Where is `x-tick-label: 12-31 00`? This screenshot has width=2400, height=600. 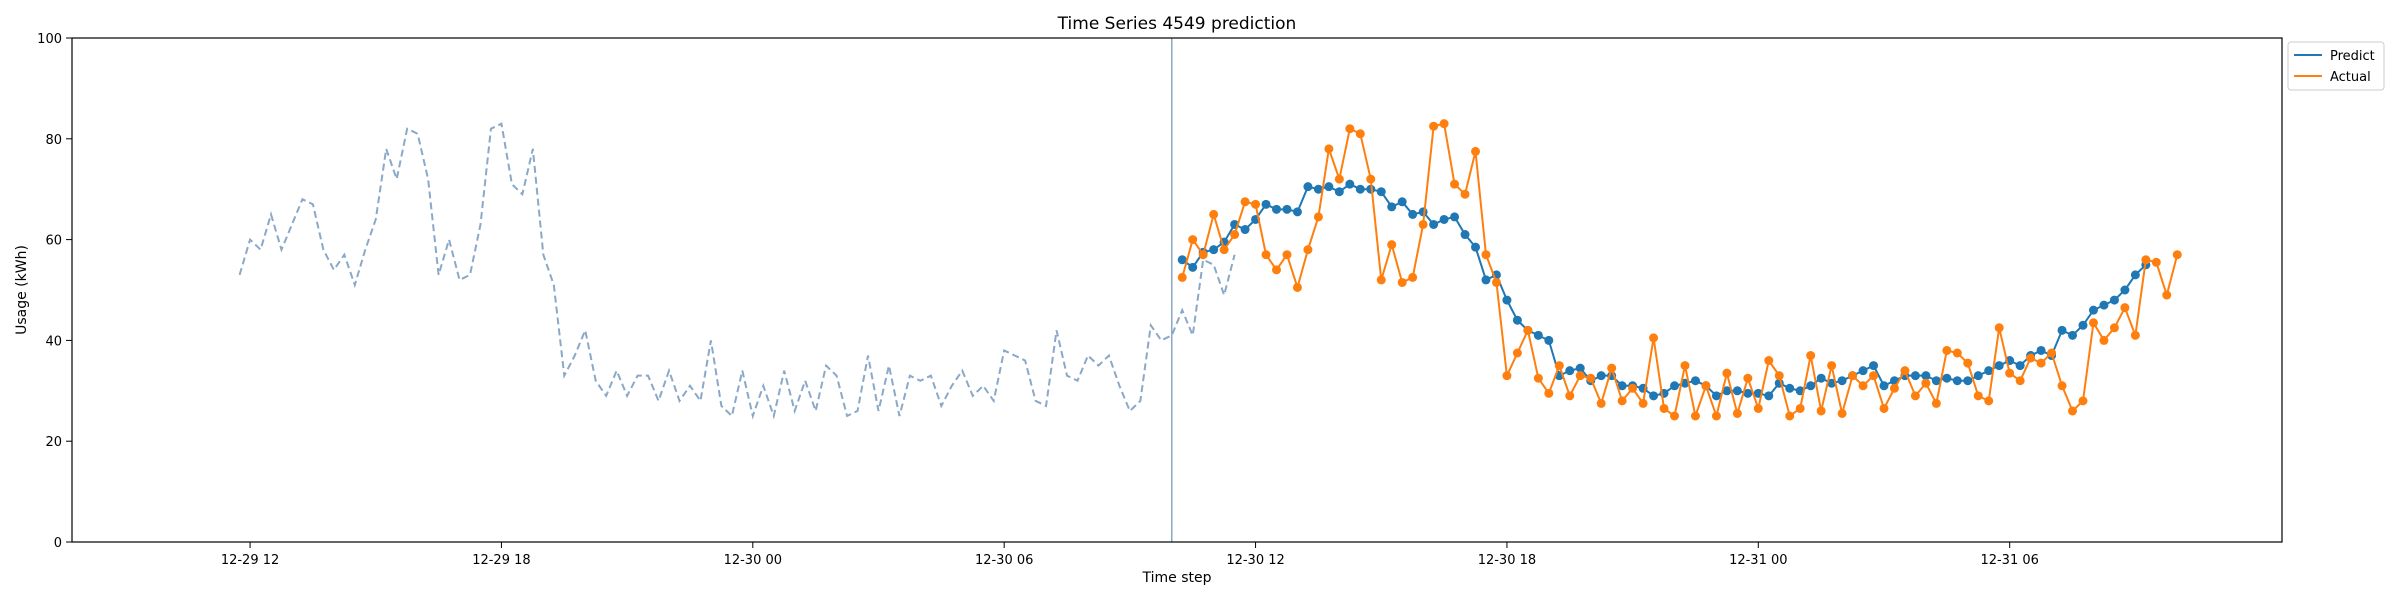
x-tick-label: 12-31 00 is located at coordinates (1758, 560).